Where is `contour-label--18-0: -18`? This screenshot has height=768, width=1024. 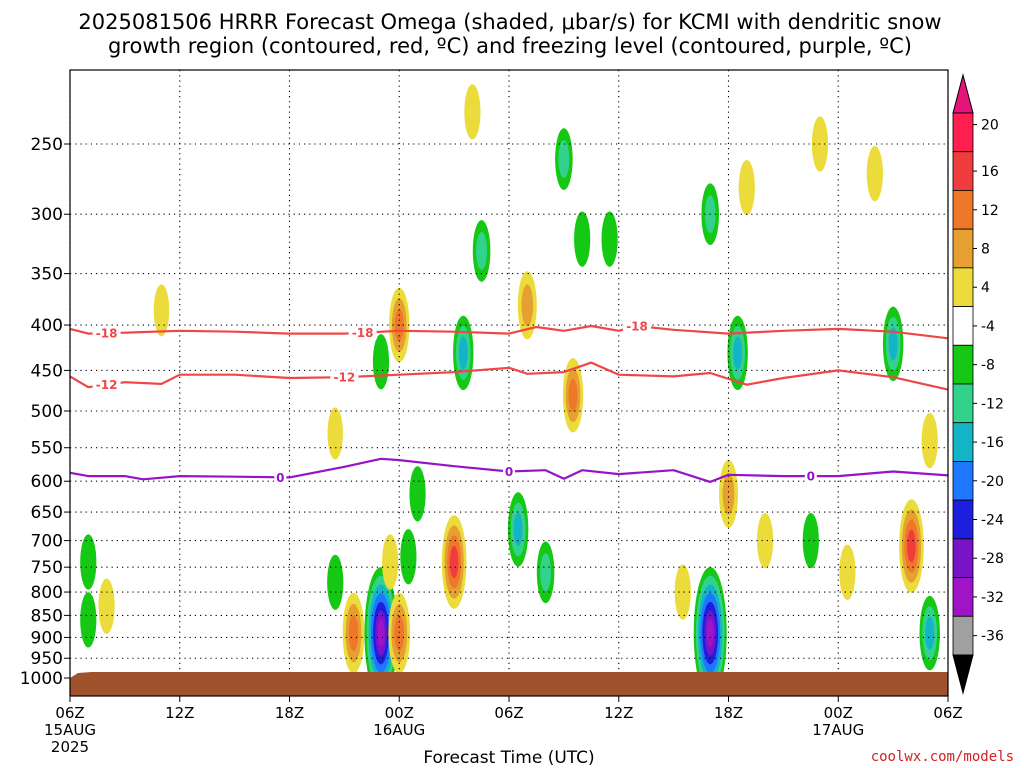
contour-label--18-0: -18 is located at coordinates (107, 334).